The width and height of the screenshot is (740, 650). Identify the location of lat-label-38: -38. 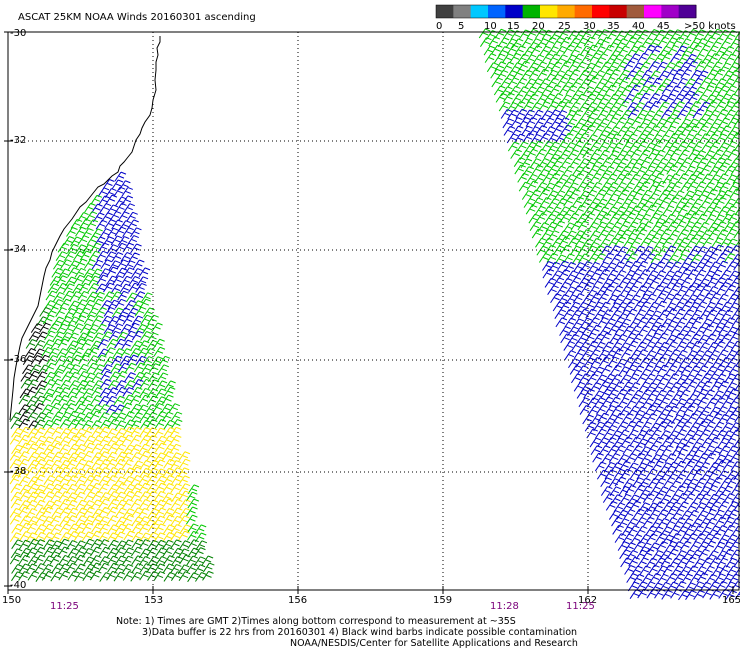
(18, 471).